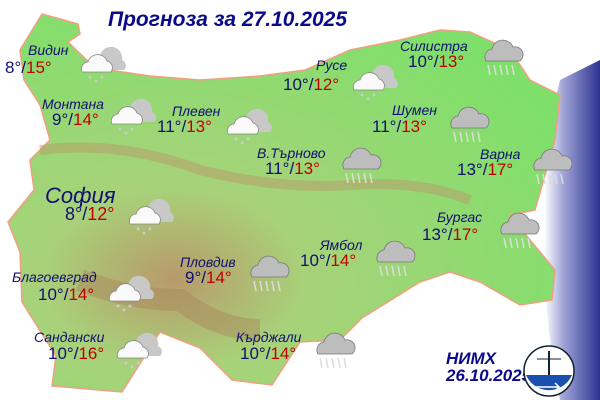  Describe the element at coordinates (208, 262) in the screenshot. I see `city-name: Пловдив` at that location.